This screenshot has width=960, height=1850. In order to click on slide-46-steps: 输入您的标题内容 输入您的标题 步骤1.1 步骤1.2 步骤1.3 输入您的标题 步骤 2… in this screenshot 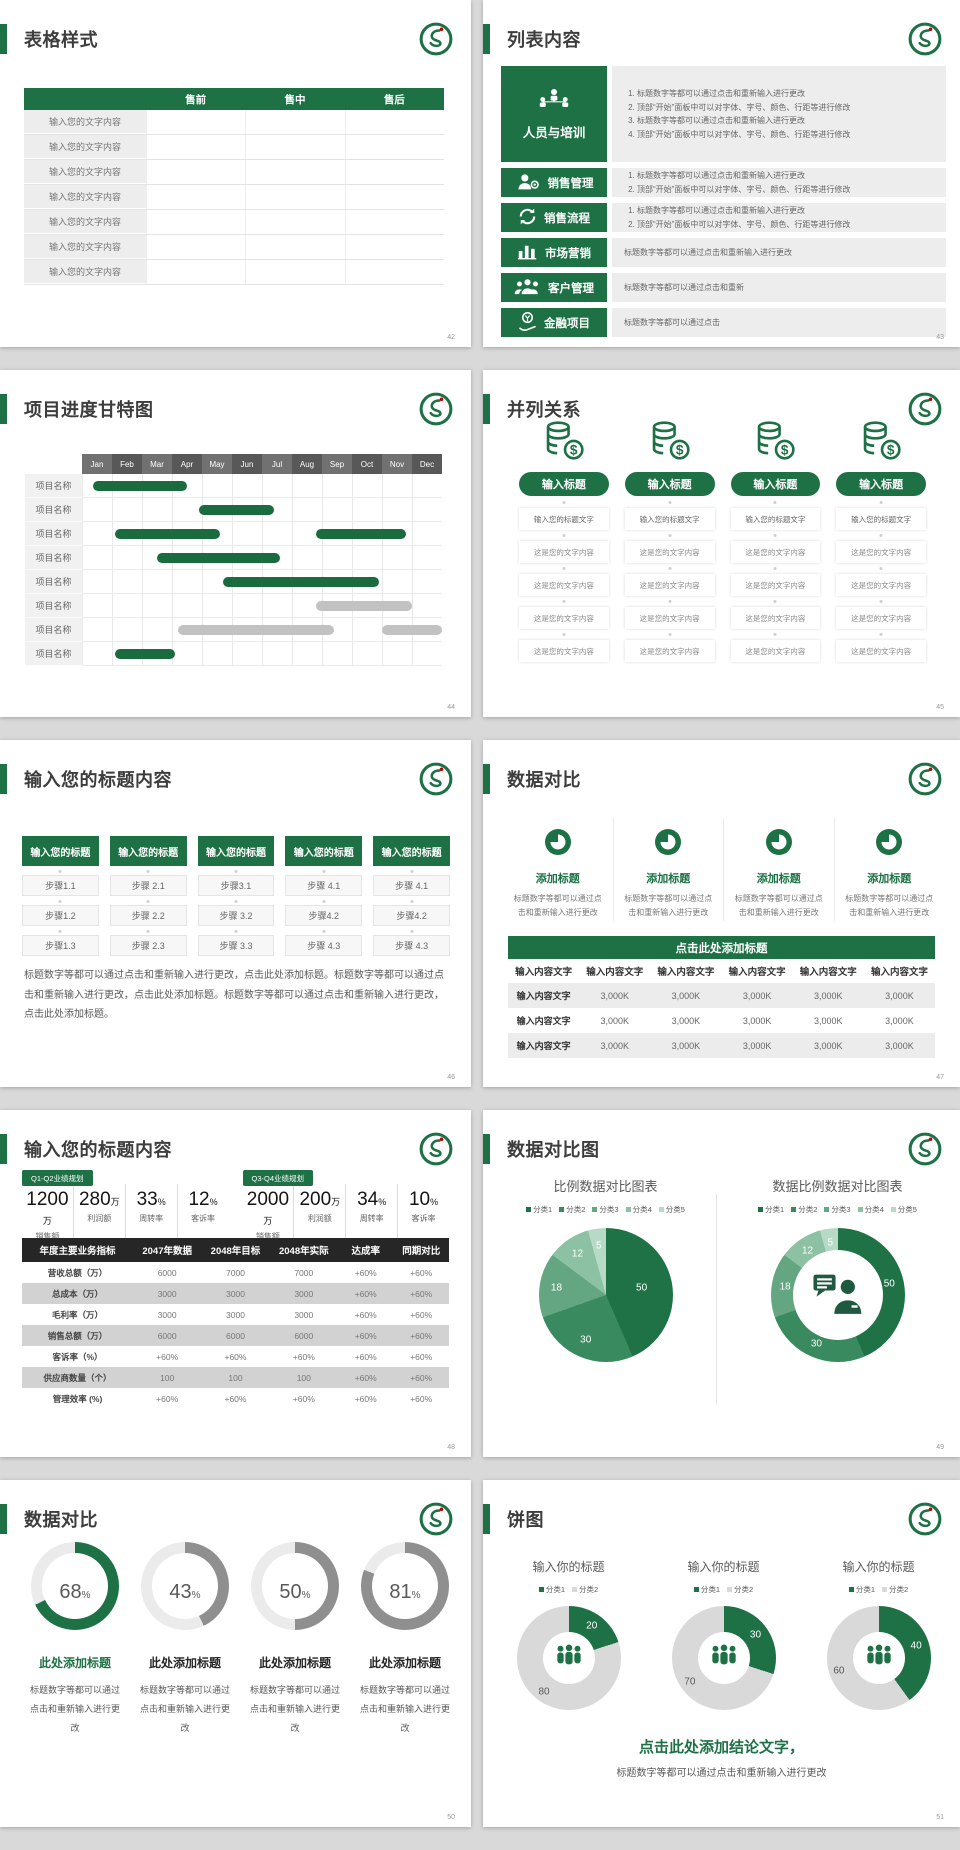, I will do `click(235, 913)`.